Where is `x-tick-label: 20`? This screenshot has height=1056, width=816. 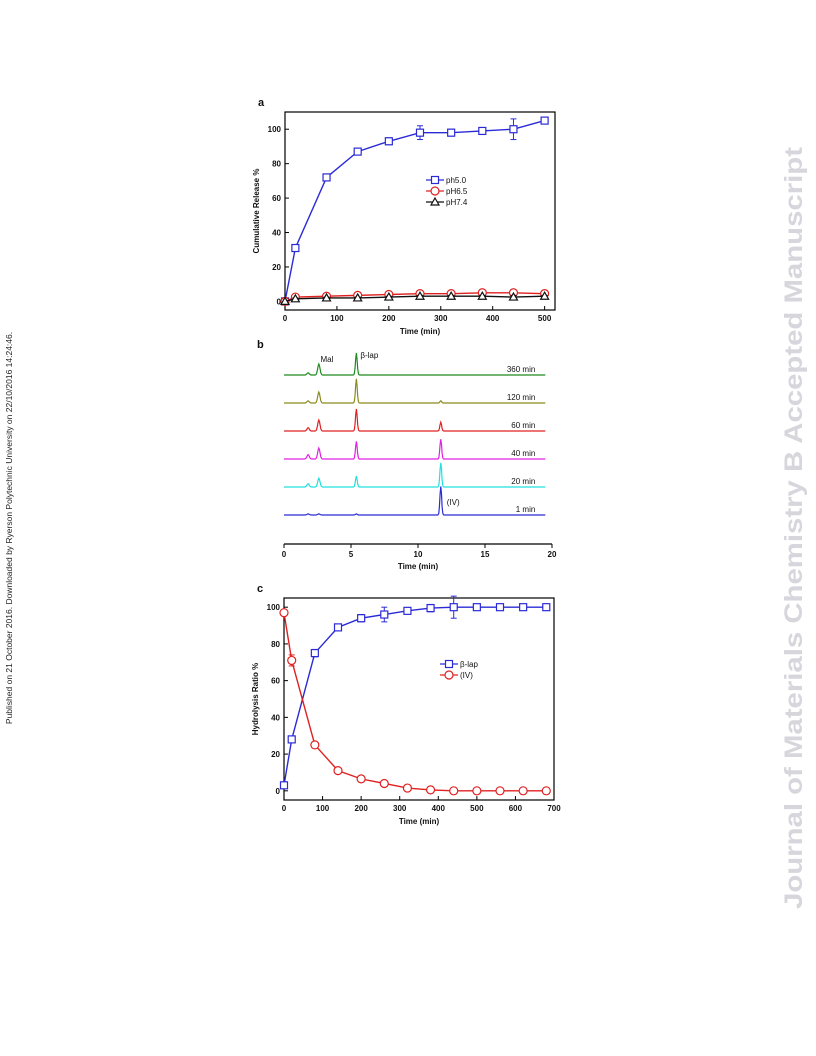 x-tick-label: 20 is located at coordinates (552, 554).